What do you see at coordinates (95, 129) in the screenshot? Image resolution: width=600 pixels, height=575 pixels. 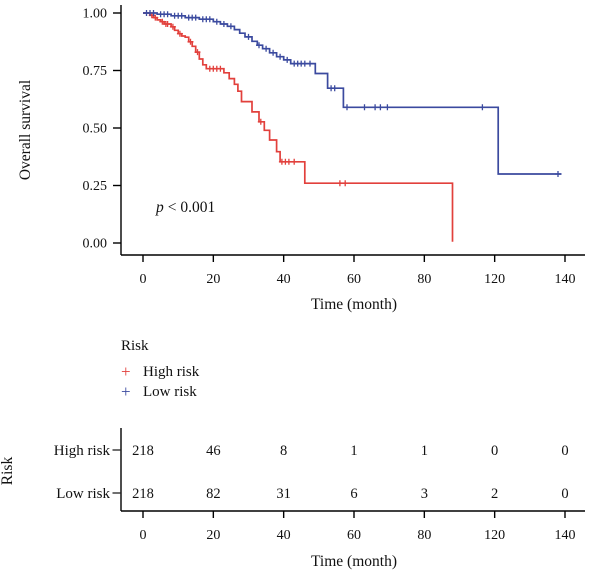 I see `y-tick-label: 0.50` at bounding box center [95, 129].